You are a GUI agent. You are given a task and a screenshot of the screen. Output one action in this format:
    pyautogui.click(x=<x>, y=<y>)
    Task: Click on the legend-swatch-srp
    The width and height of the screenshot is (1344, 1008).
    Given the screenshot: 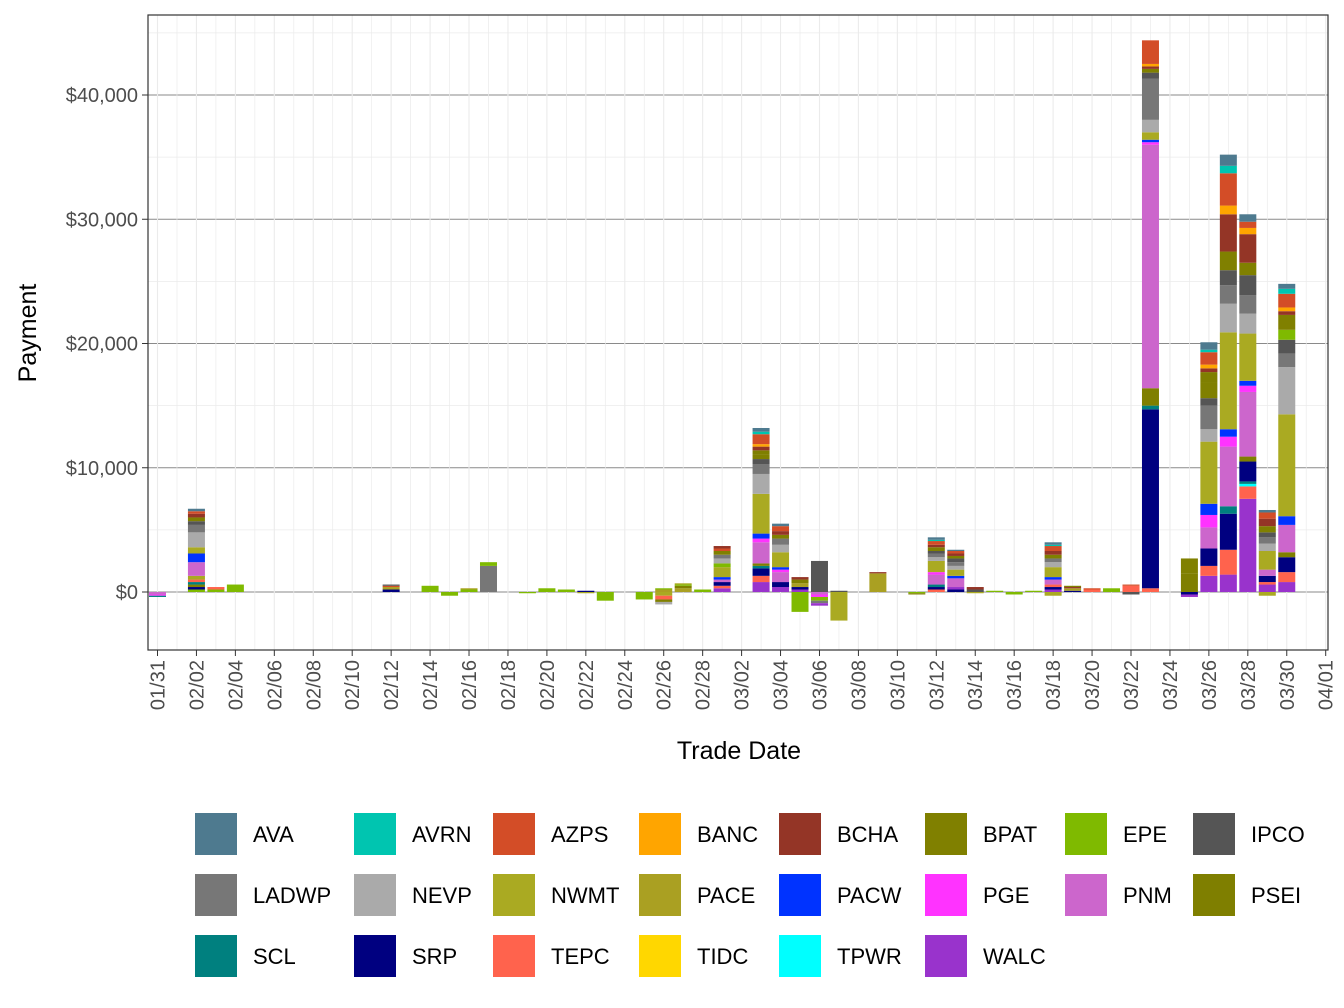 What is the action you would take?
    pyautogui.click(x=375, y=956)
    